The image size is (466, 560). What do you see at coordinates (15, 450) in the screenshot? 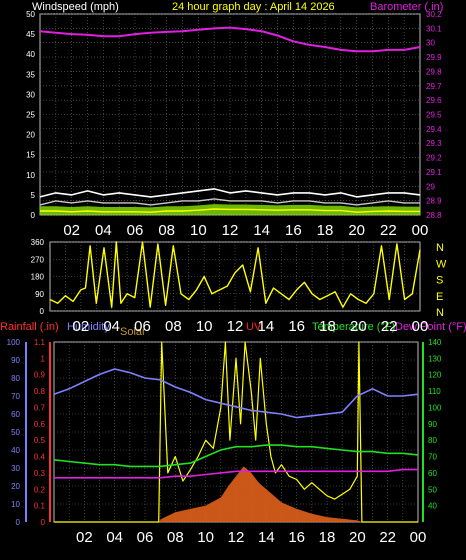
I see `humidity-tick-label: 40` at bounding box center [15, 450].